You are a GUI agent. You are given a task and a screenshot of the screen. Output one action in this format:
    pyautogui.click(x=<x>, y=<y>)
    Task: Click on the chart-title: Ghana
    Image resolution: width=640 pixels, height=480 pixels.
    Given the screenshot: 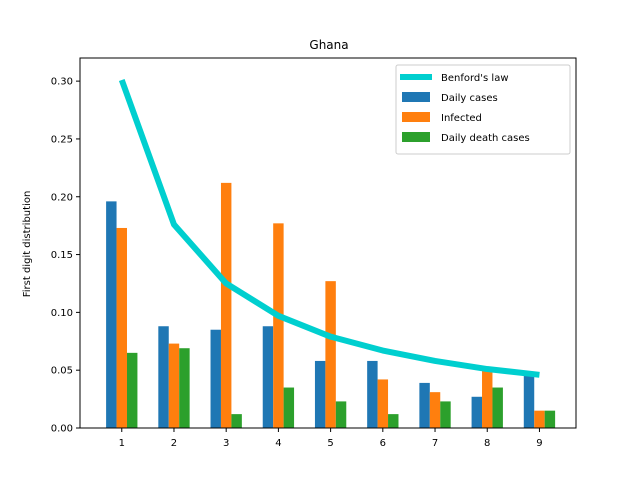 What is the action you would take?
    pyautogui.click(x=328, y=45)
    